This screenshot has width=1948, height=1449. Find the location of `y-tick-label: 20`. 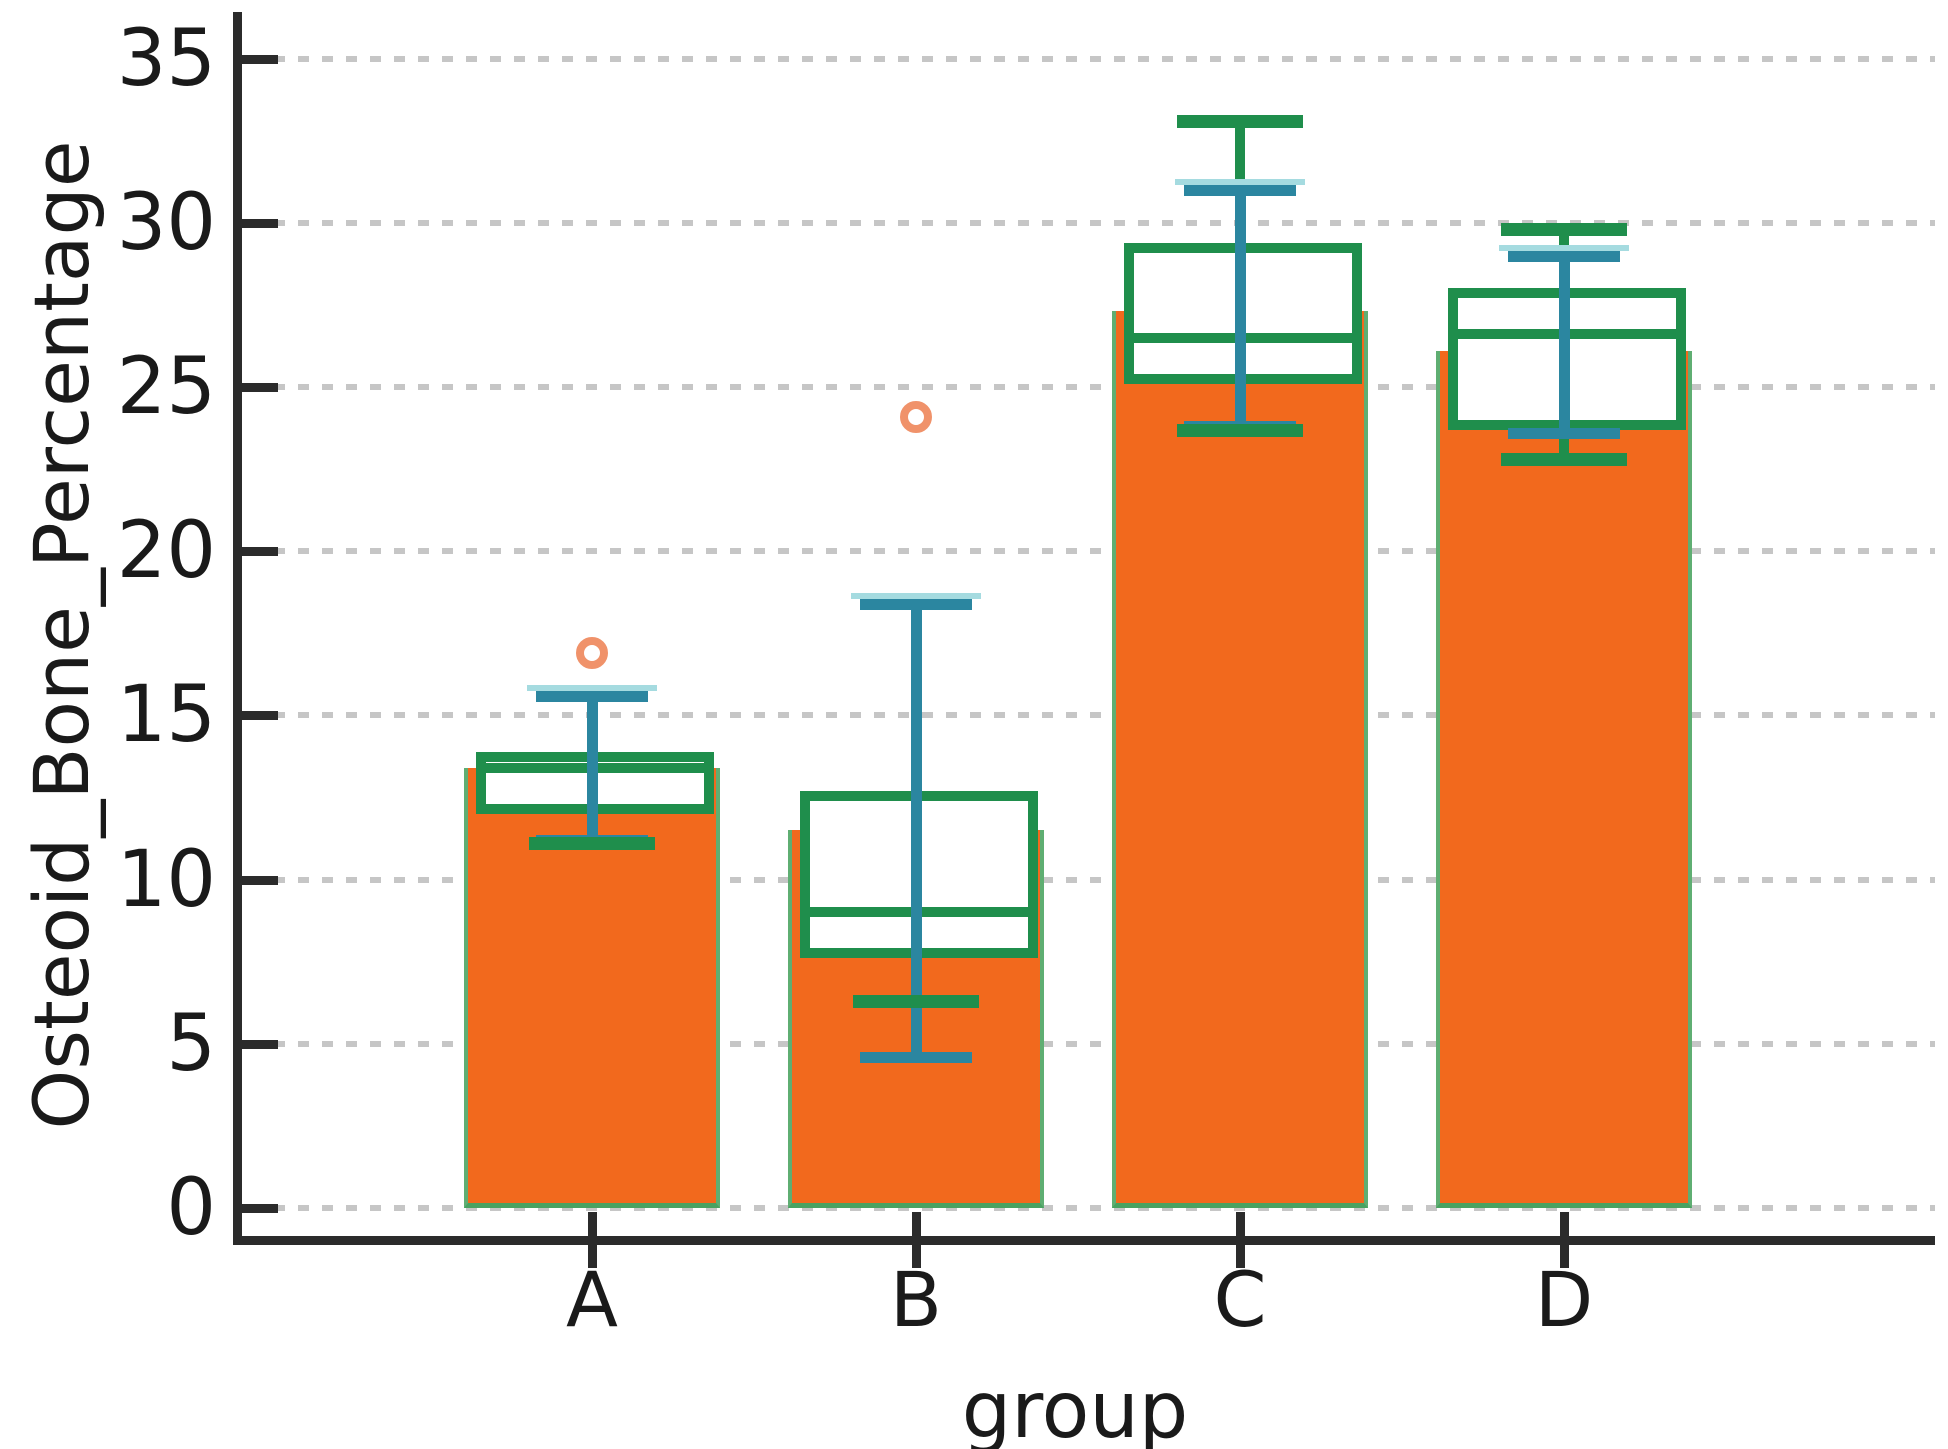

y-tick-label: 20 is located at coordinates (166, 551).